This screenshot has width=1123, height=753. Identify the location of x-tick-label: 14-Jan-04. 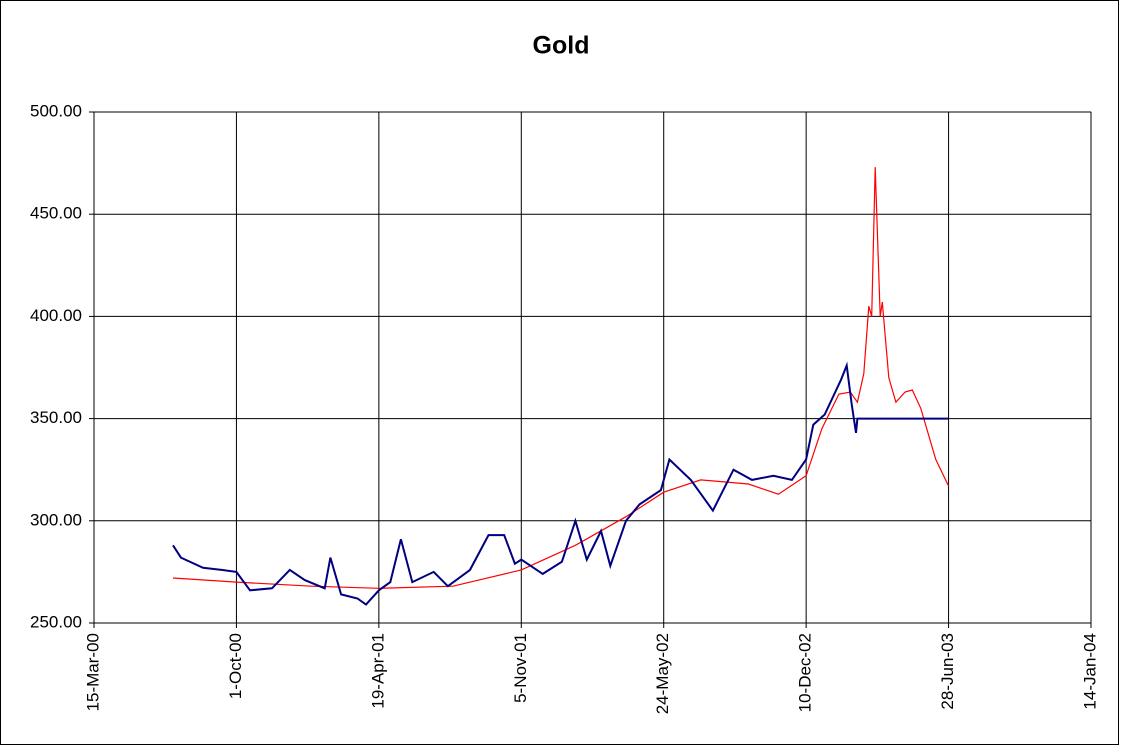
(1089, 671).